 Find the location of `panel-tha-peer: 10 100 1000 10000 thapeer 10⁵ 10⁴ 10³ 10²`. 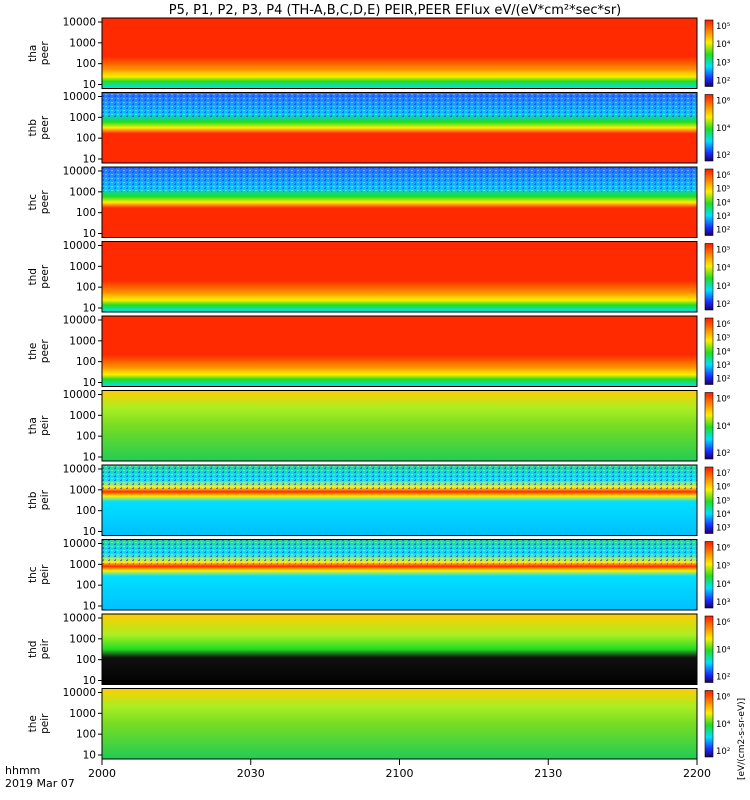

panel-tha-peer: 10 100 1000 10000 thapeer 10⁵ 10⁴ 10³ 10² is located at coordinates (379, 54).